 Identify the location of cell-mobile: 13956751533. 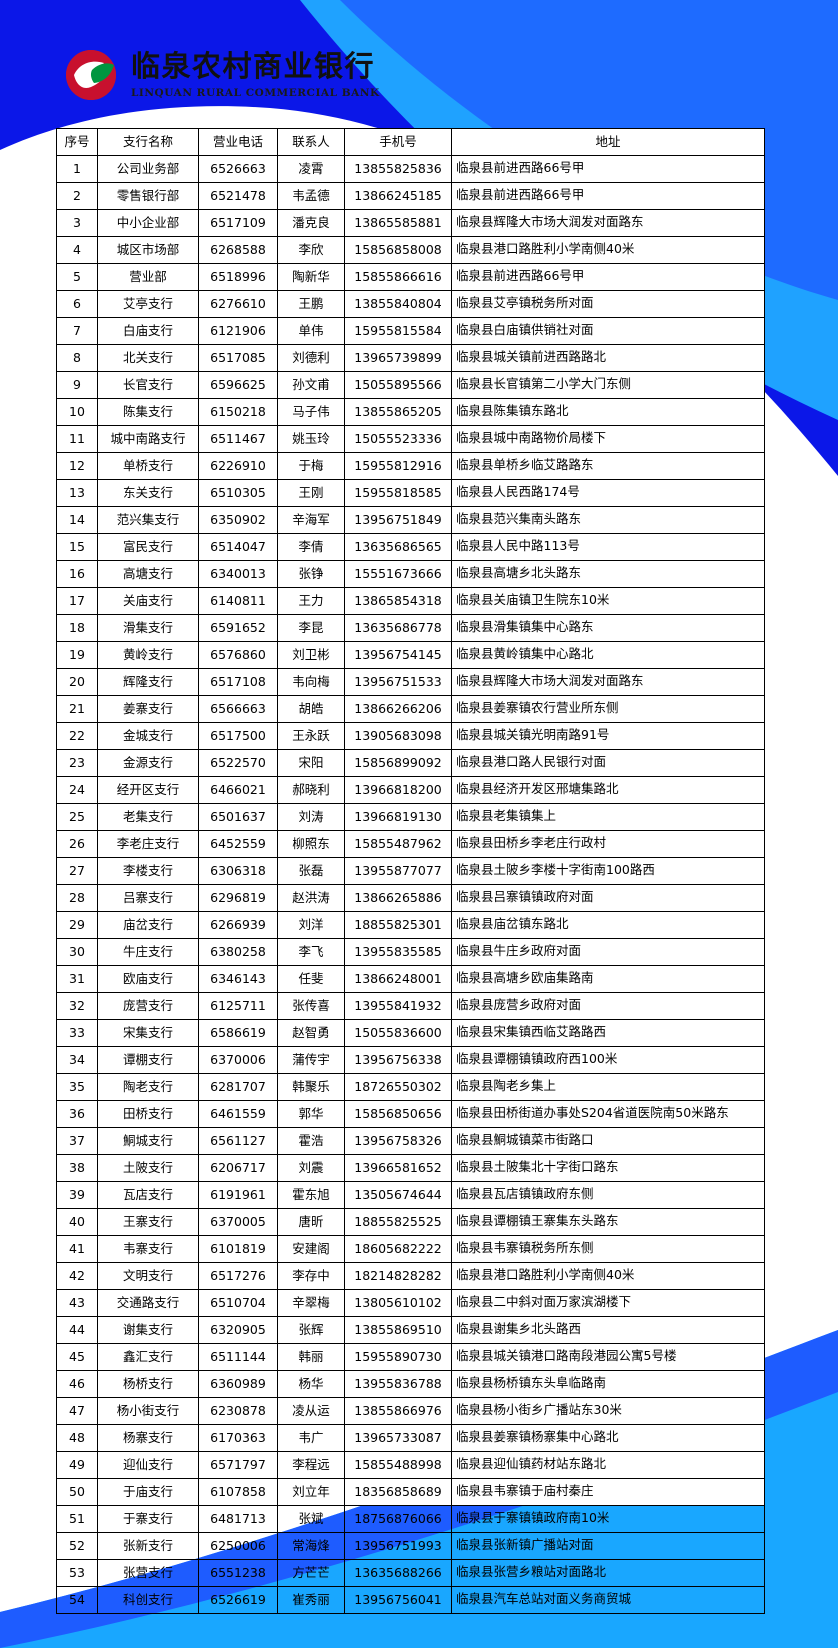
(398, 682).